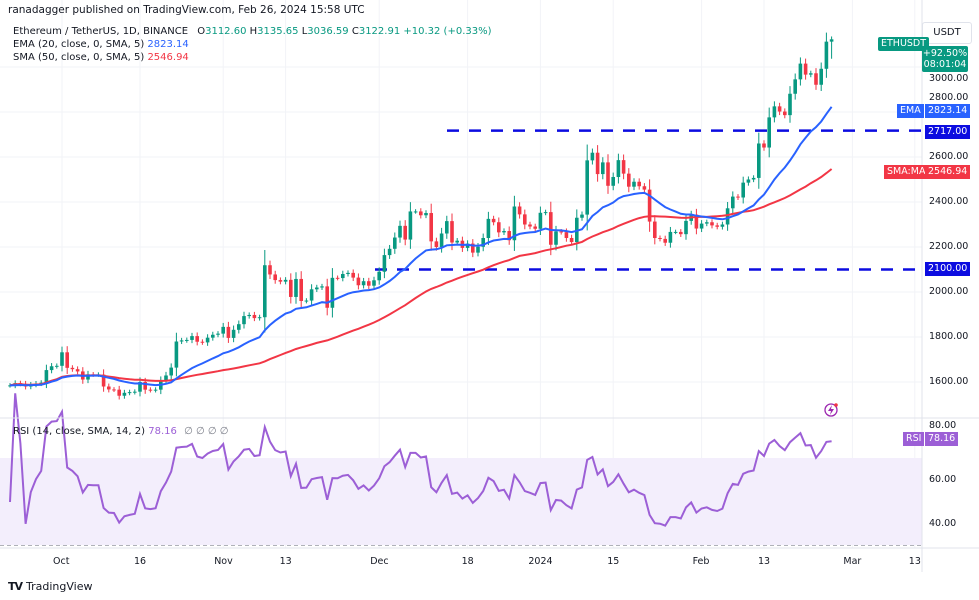 This screenshot has width=979, height=600. Describe the element at coordinates (79, 57) in the screenshot. I see `sma-legend-label: SMA (50, close, 0, SMA, 5)` at that location.